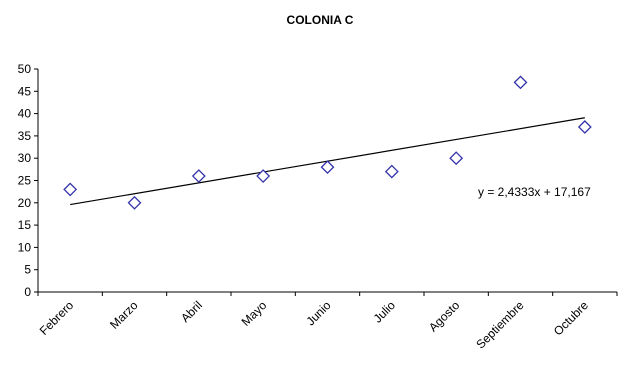 This screenshot has width=625, height=367. What do you see at coordinates (25, 136) in the screenshot?
I see `y-tick-label: 35` at bounding box center [25, 136].